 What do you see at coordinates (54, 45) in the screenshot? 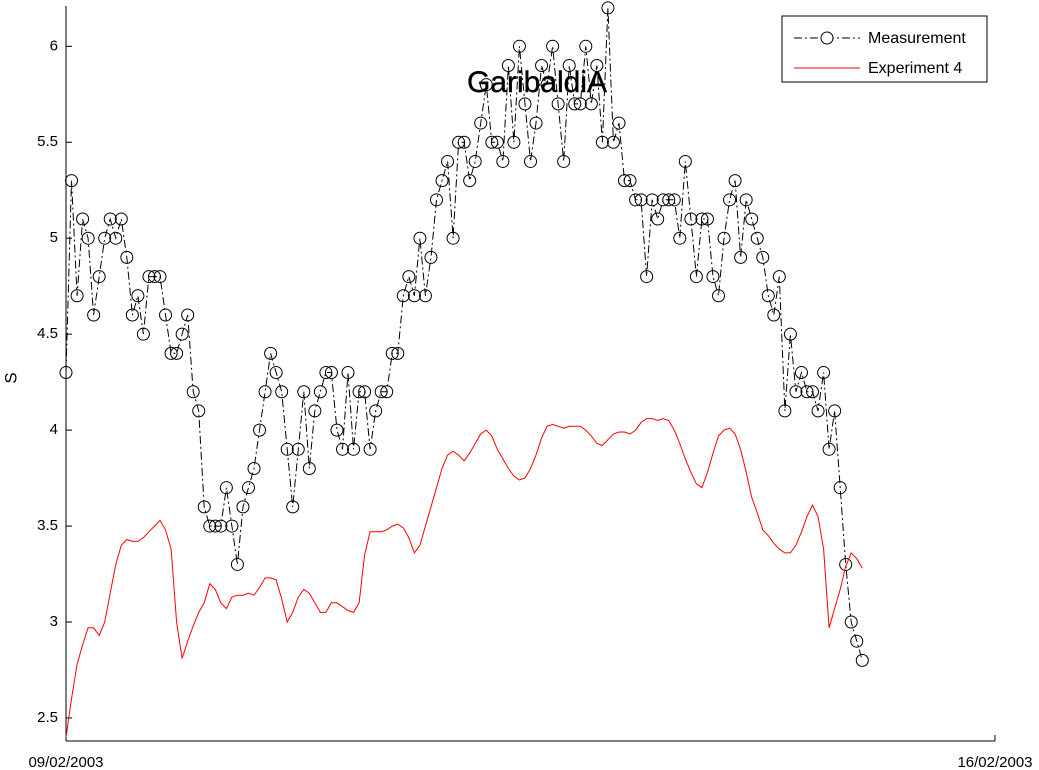
I see `y-tick-label: 6` at bounding box center [54, 45].